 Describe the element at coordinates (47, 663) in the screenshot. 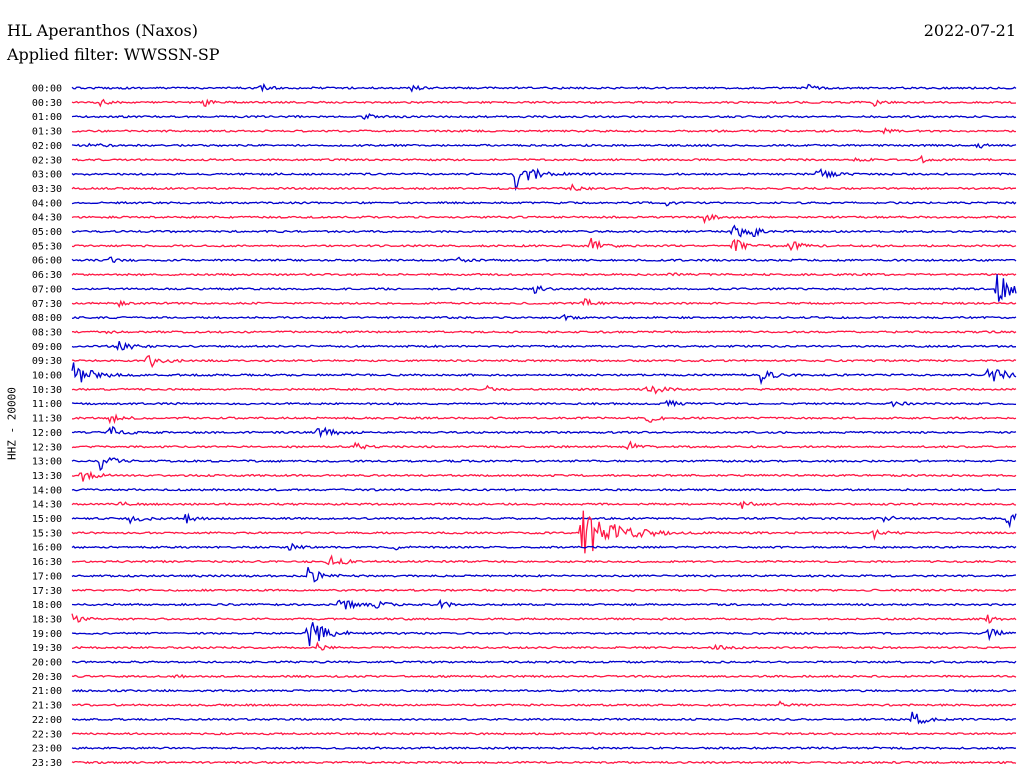

I see `row-time-label: 20:00` at that location.